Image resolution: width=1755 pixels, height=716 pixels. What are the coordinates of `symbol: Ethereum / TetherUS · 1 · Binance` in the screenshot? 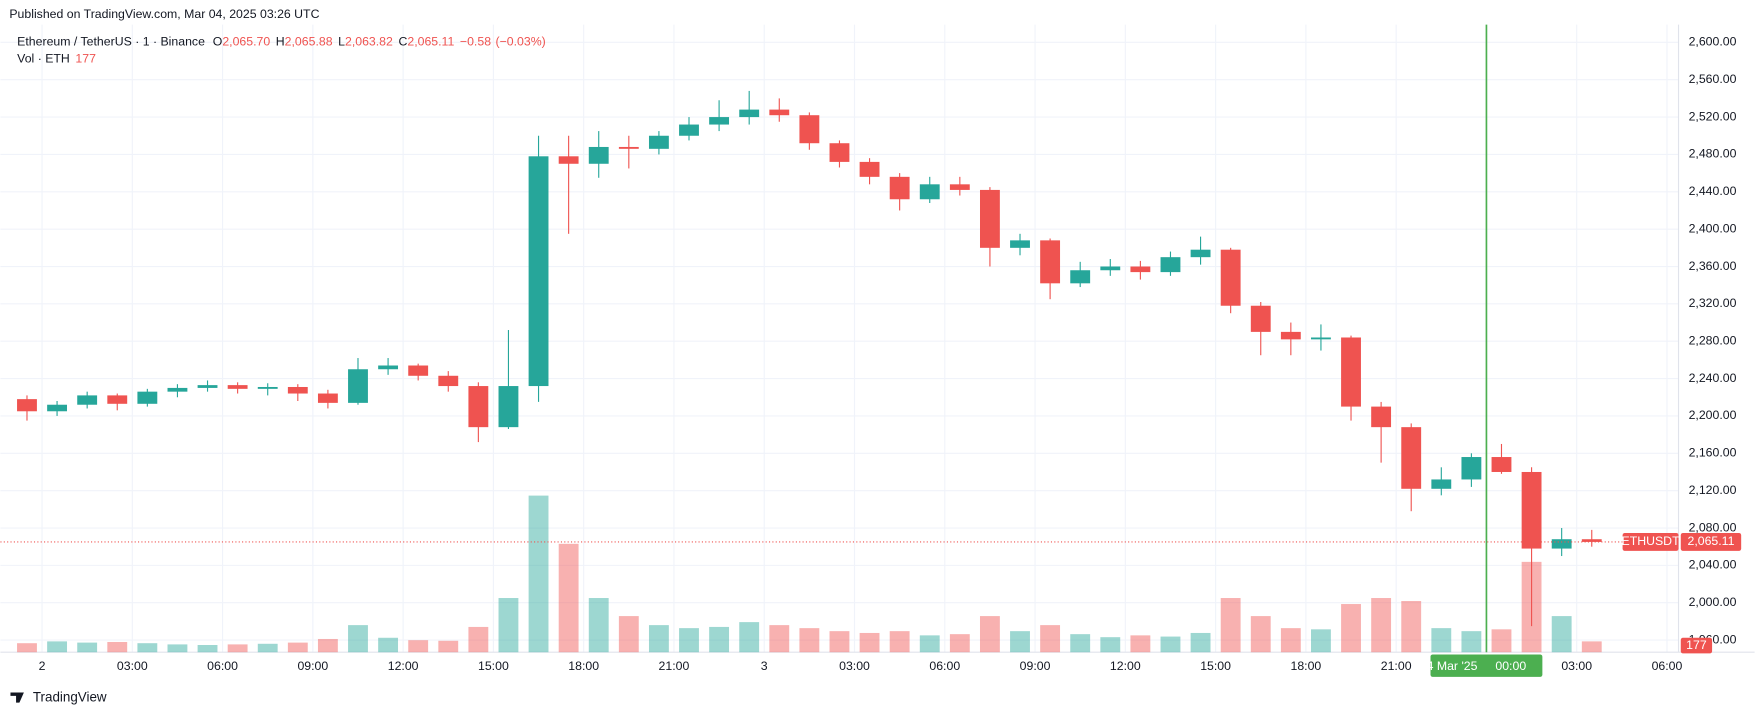 It's located at (111, 42).